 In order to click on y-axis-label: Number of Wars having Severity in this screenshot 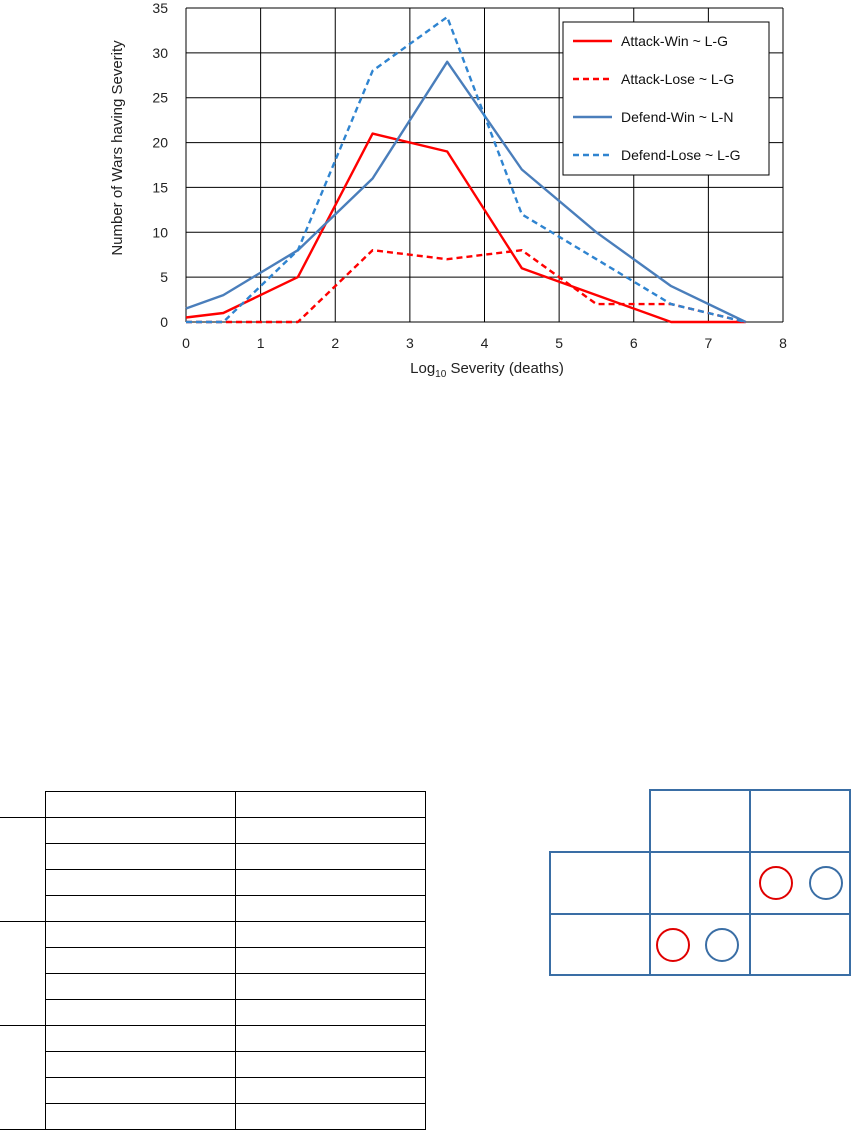, I will do `click(117, 148)`.